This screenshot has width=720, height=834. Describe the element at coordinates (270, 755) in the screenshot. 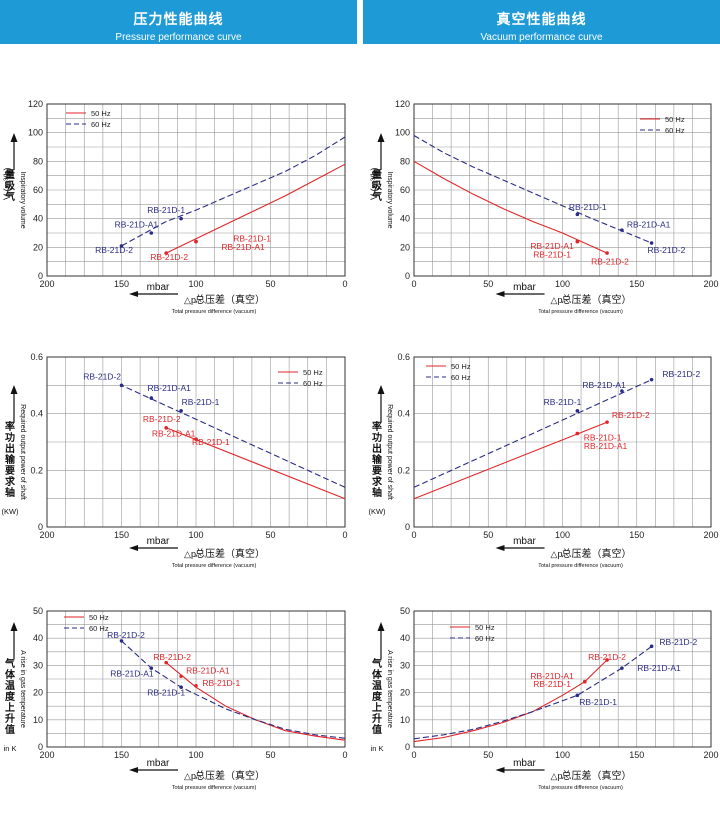

I see `x-tick-label: 50` at that location.